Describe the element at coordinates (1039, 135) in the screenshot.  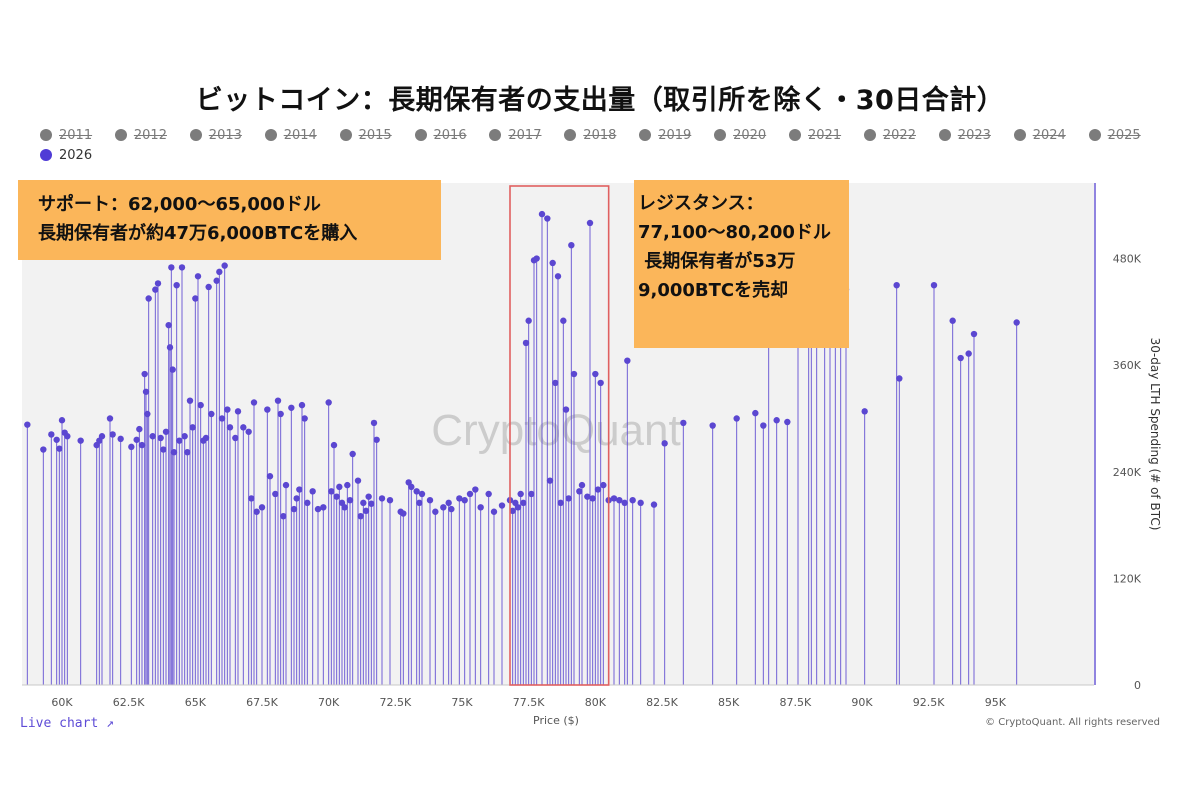
I see `legend-item-2024: 2024` at that location.